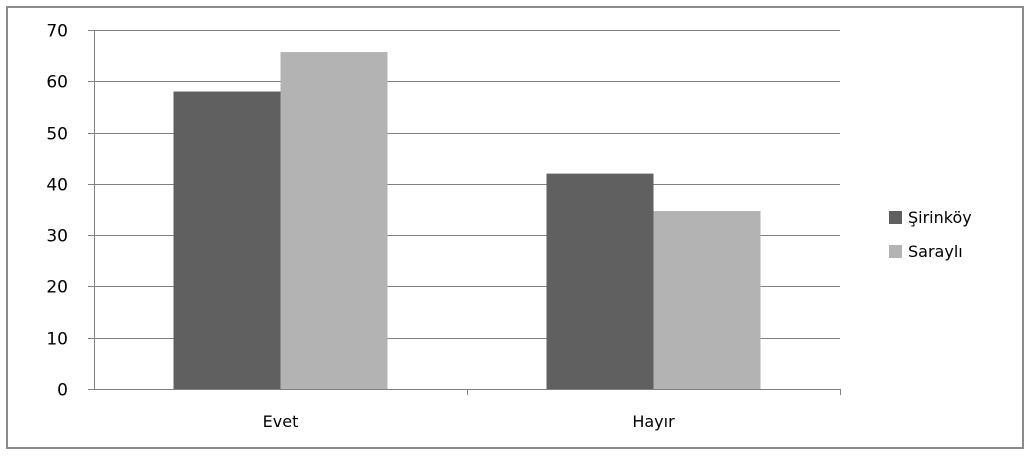 This screenshot has width=1032, height=457. Describe the element at coordinates (653, 421) in the screenshot. I see `x-category-label-1: Hayır` at that location.